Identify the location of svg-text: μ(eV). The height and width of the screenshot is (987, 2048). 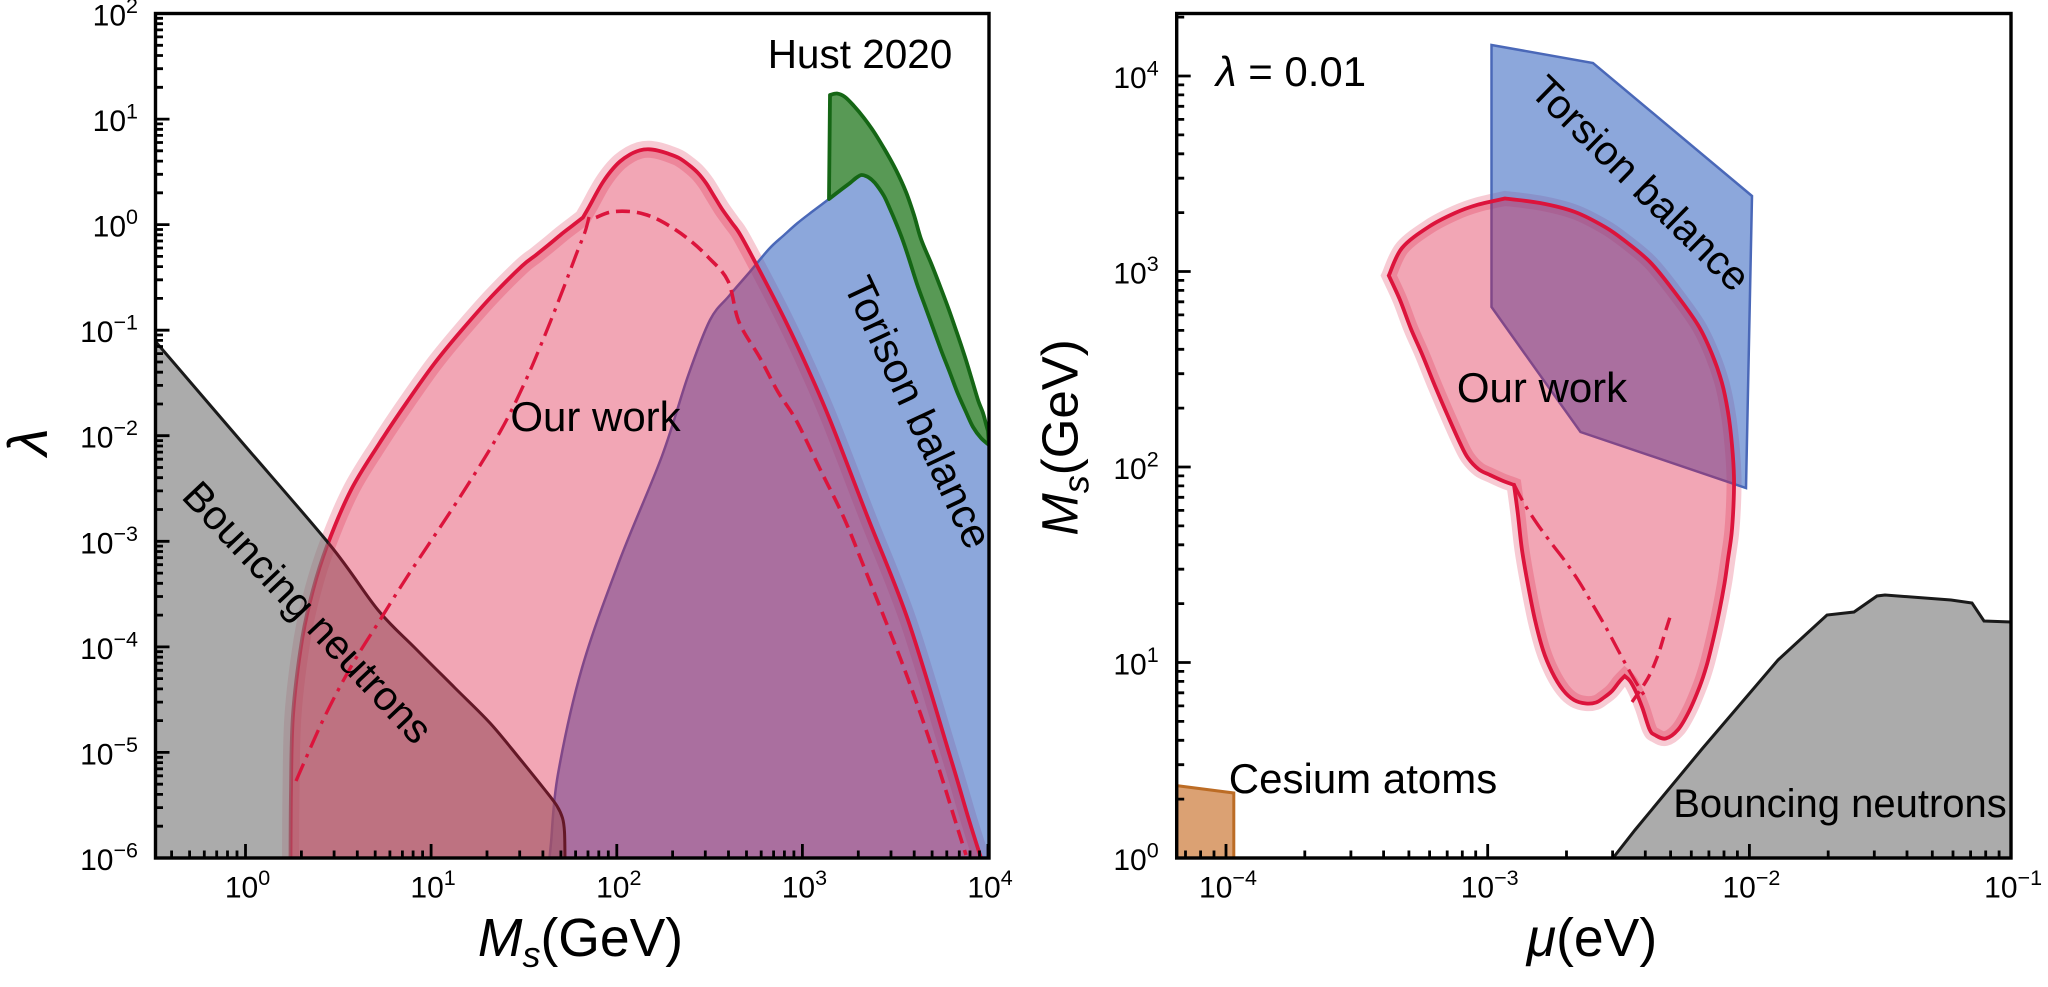
(1591, 938).